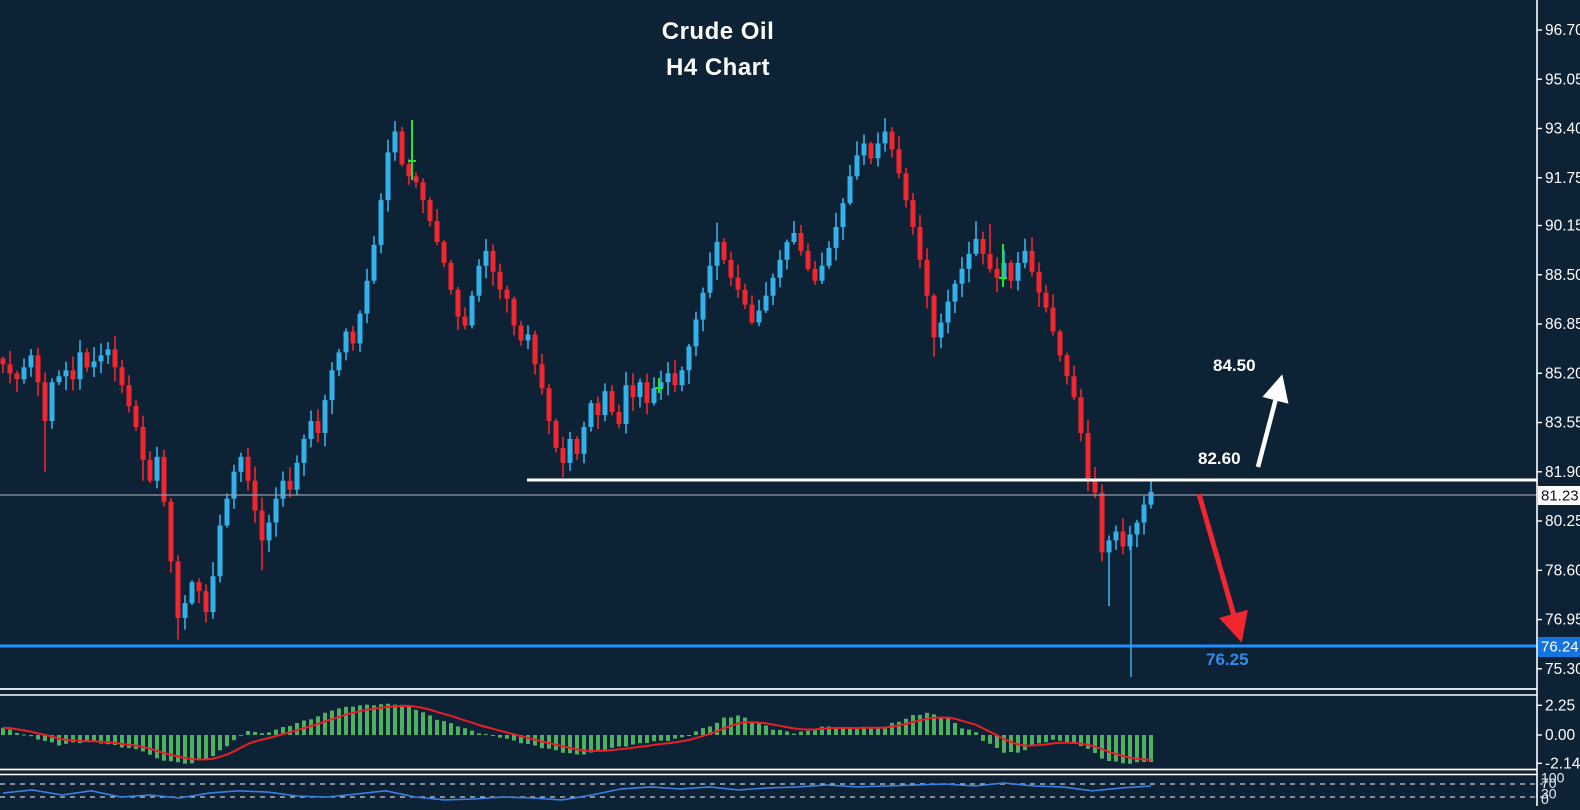 Image resolution: width=1580 pixels, height=810 pixels. What do you see at coordinates (1222, 568) in the screenshot?
I see `bearish-arrow-icon` at bounding box center [1222, 568].